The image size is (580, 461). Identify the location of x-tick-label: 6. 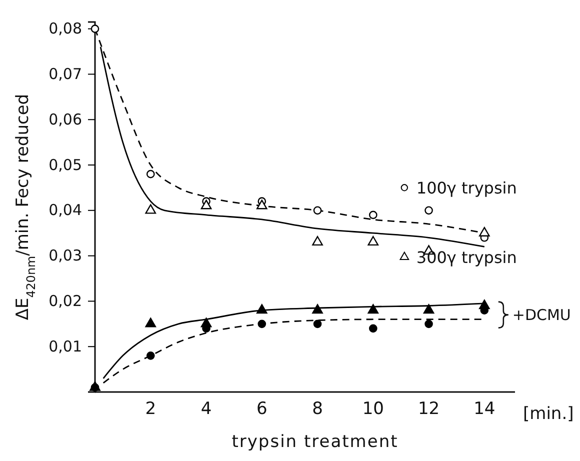
(262, 409).